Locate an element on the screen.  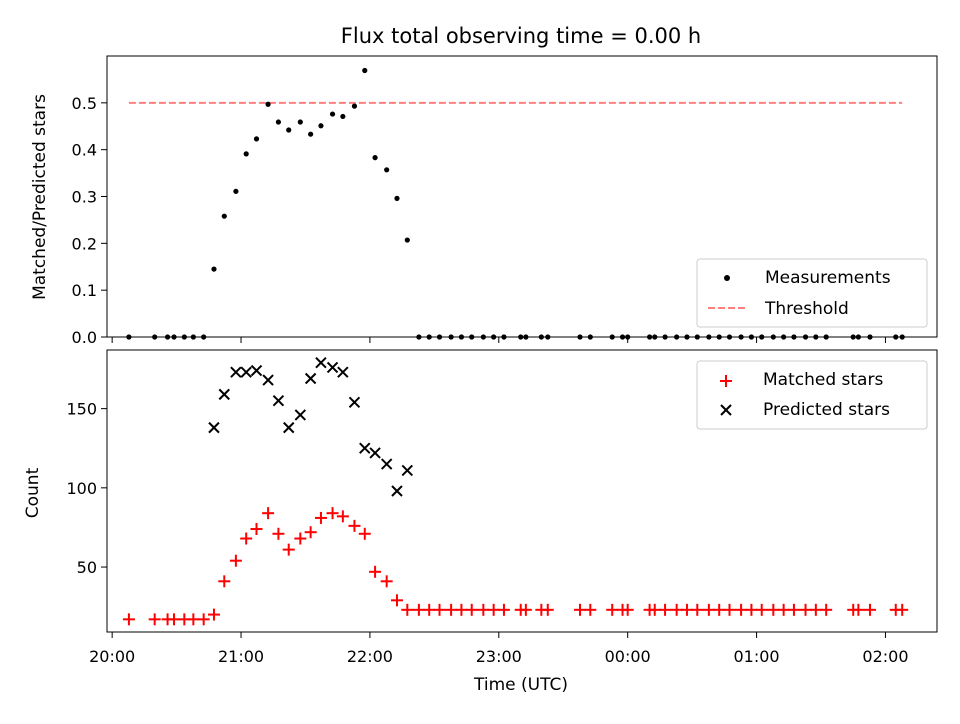
bottom-y-tick-label: 150 is located at coordinates (81, 409).